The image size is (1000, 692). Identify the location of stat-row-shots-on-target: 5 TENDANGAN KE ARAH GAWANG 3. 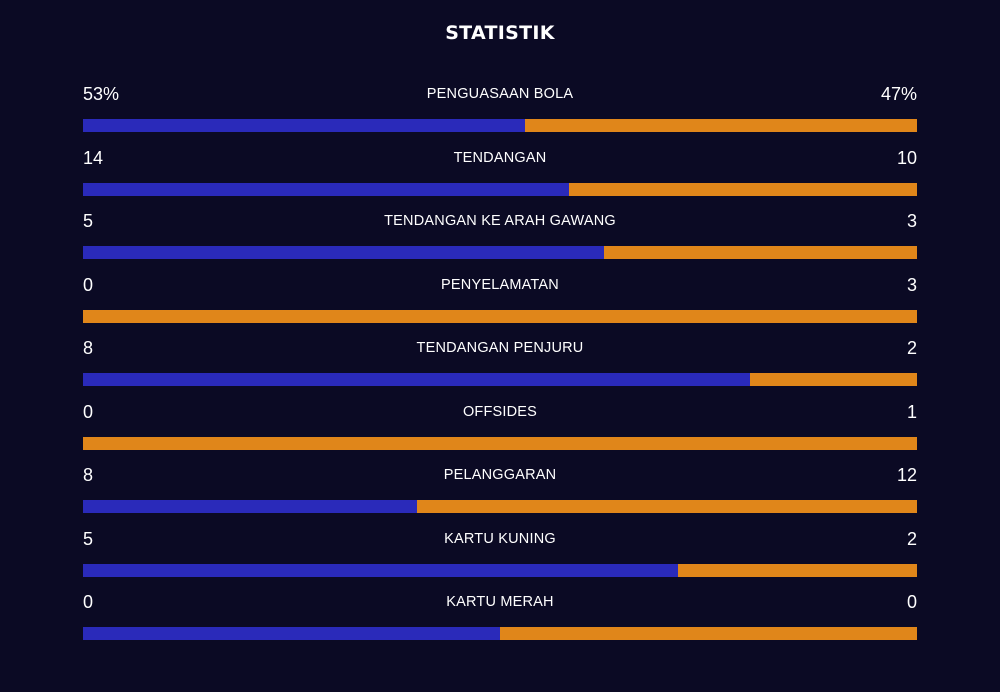
(500, 239).